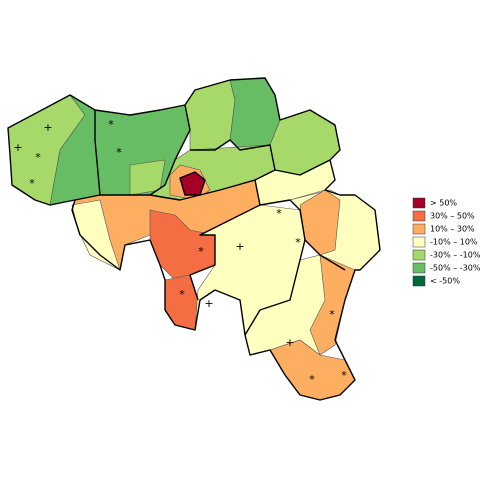  What do you see at coordinates (452, 229) in the screenshot?
I see `legend-label: 10% – 30%` at bounding box center [452, 229].